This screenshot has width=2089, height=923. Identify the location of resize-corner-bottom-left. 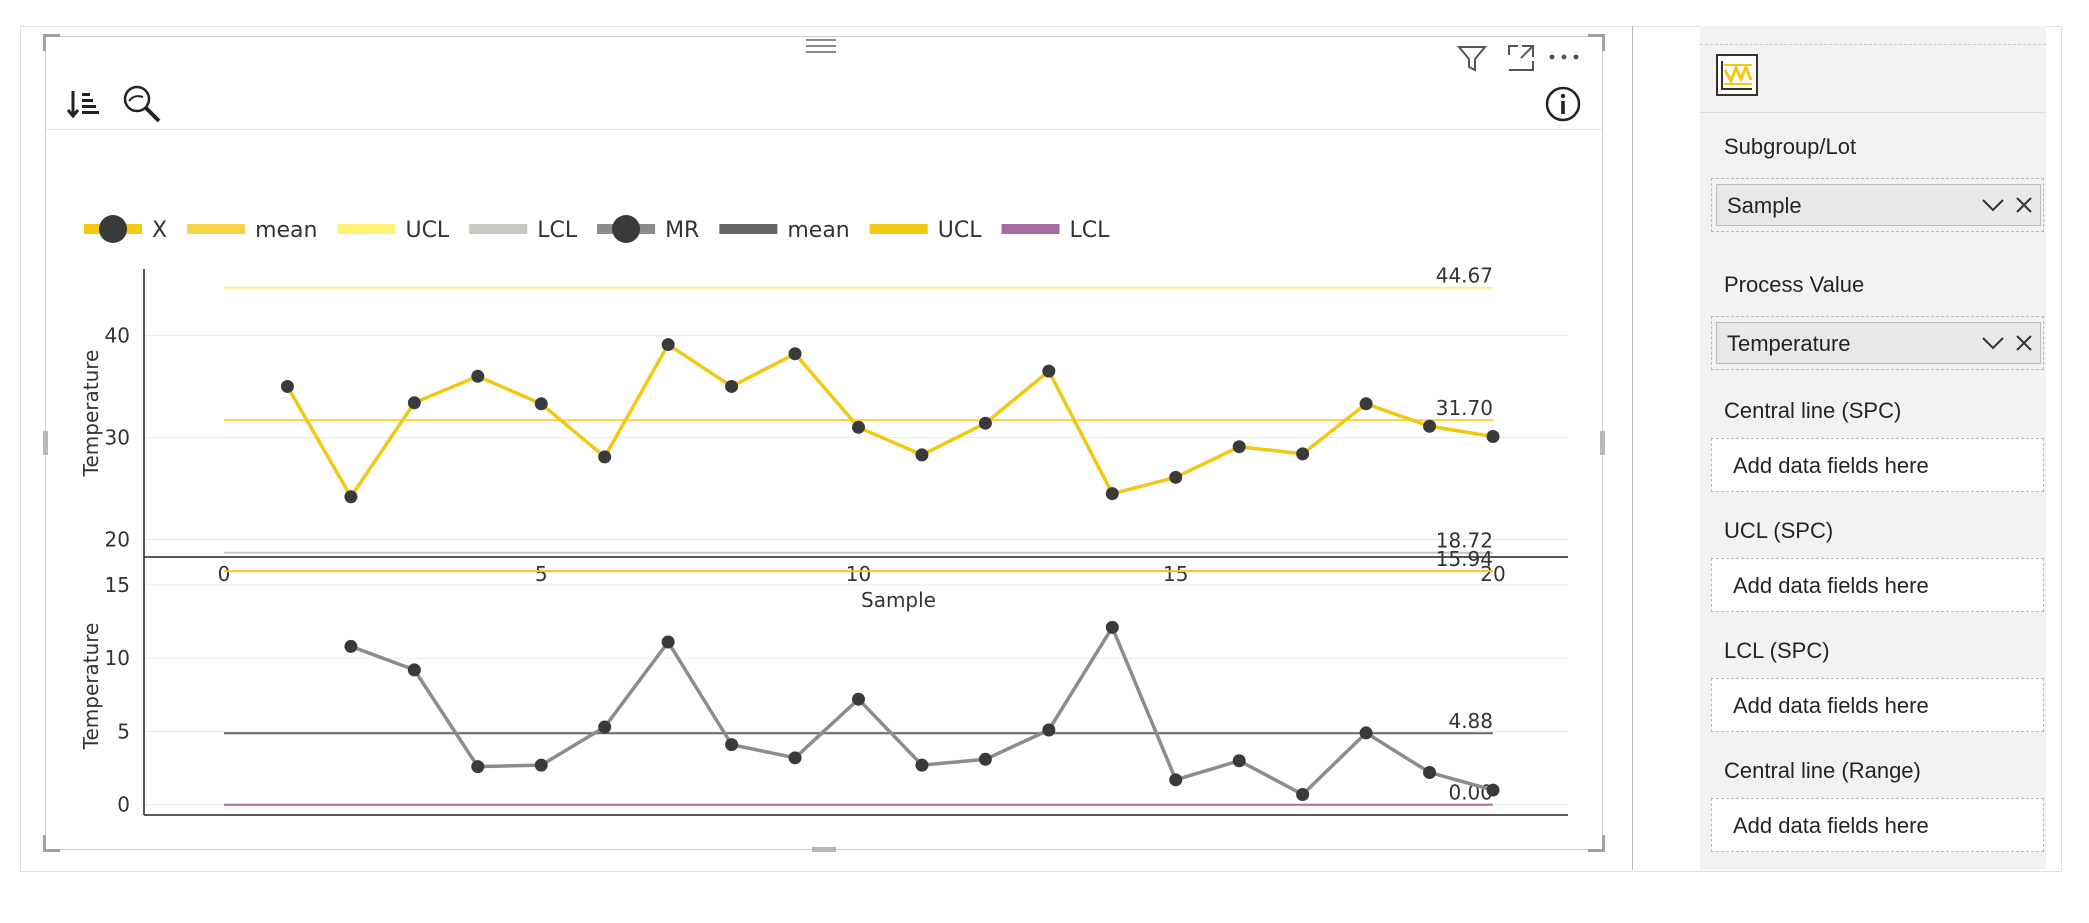
(51, 843).